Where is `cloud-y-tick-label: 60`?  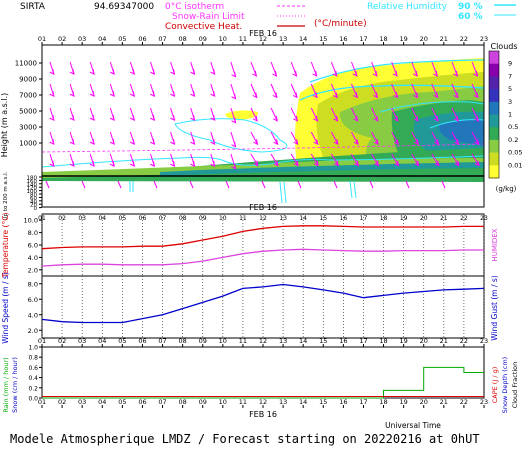
cloud-y-tick-label: 60 is located at coordinates (33, 199).